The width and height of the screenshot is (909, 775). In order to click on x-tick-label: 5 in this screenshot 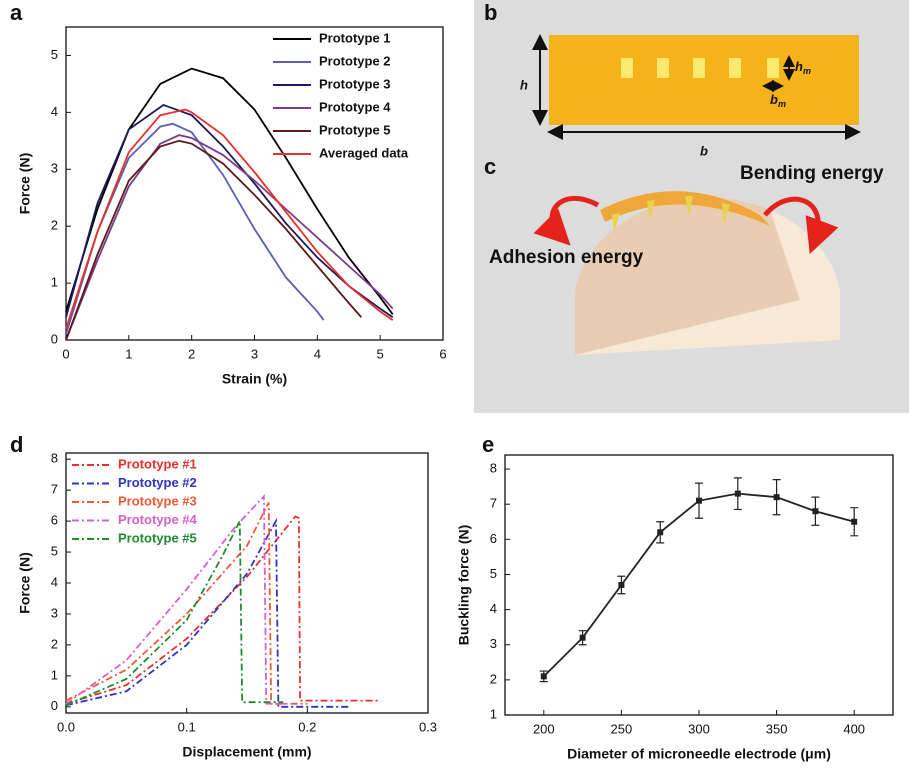, I will do `click(380, 353)`.